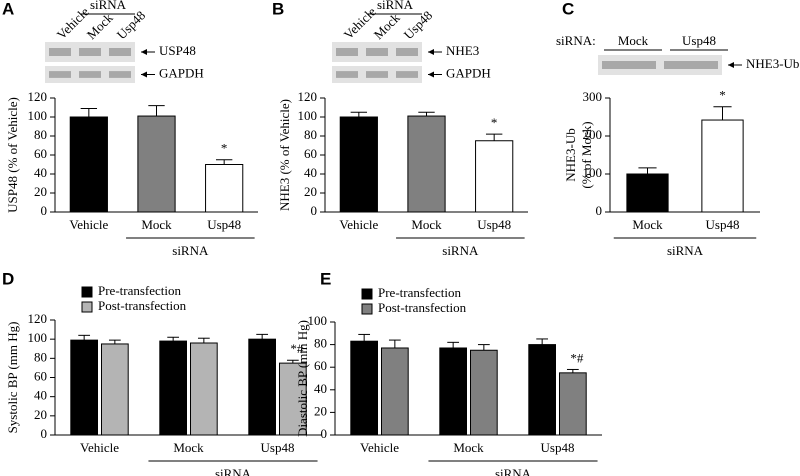  Describe the element at coordinates (284, 155) in the screenshot. I see `y-axis-label: NHE3 (% of Vehicle)` at that location.